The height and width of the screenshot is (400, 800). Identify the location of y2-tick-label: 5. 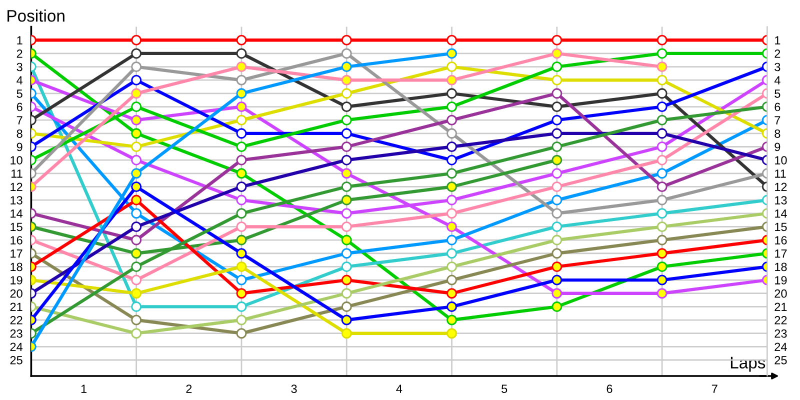
(777, 94).